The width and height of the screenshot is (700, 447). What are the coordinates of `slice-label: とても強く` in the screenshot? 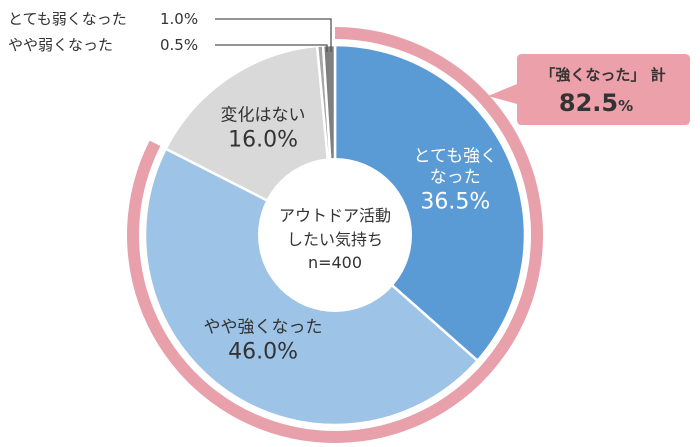 It's located at (455, 157).